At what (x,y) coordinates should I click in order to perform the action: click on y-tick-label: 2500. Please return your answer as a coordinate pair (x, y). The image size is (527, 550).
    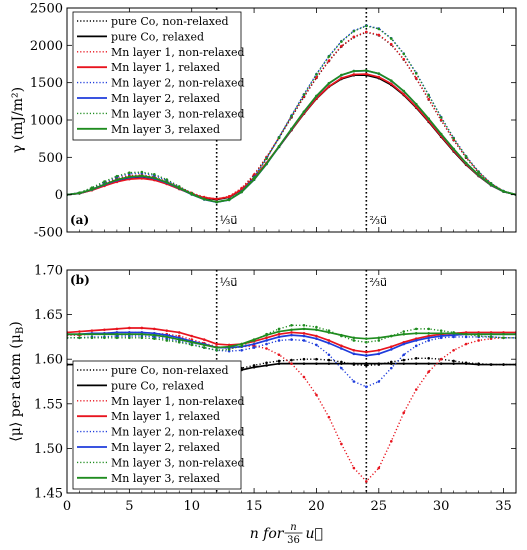
    Looking at the image, I should click on (46, 9).